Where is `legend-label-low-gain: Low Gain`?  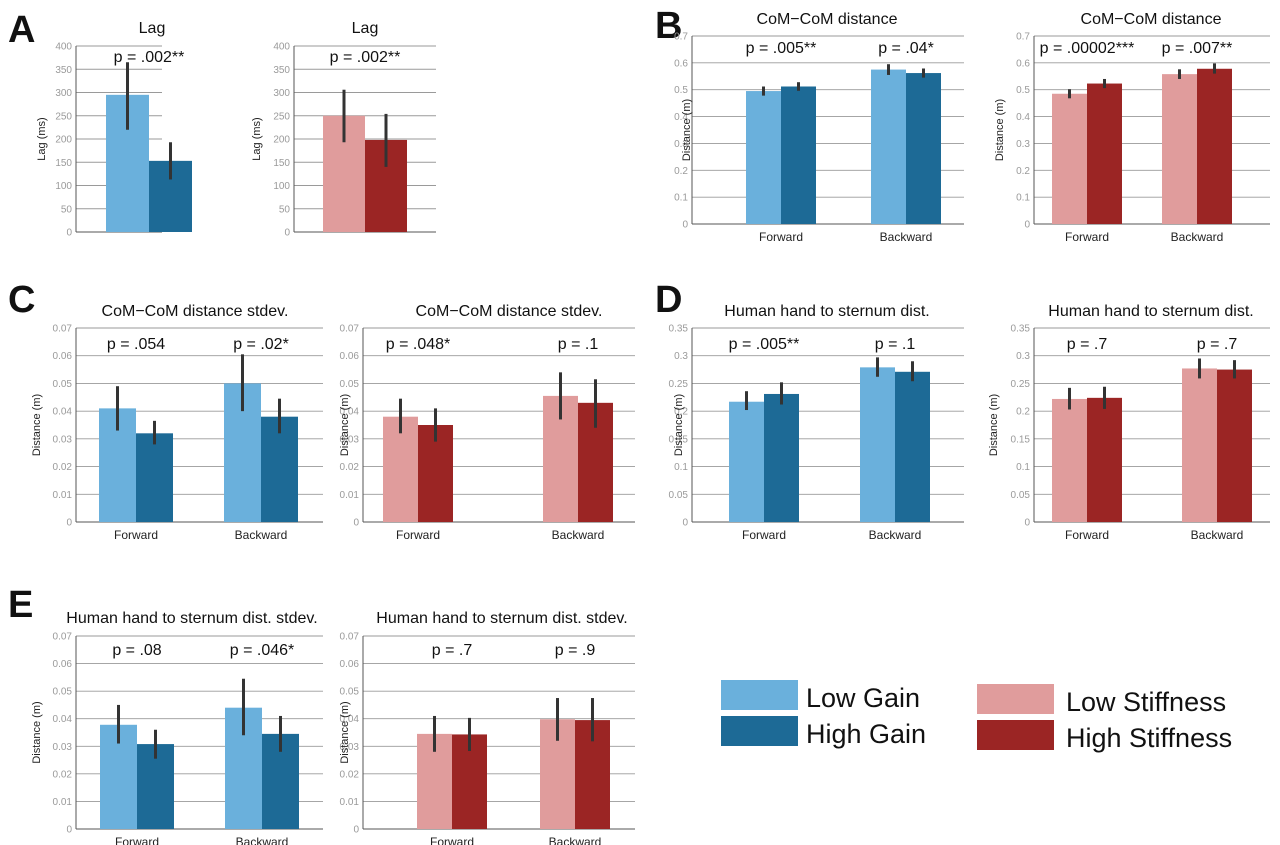
legend-label-low-gain: Low Gain is located at coordinates (863, 698).